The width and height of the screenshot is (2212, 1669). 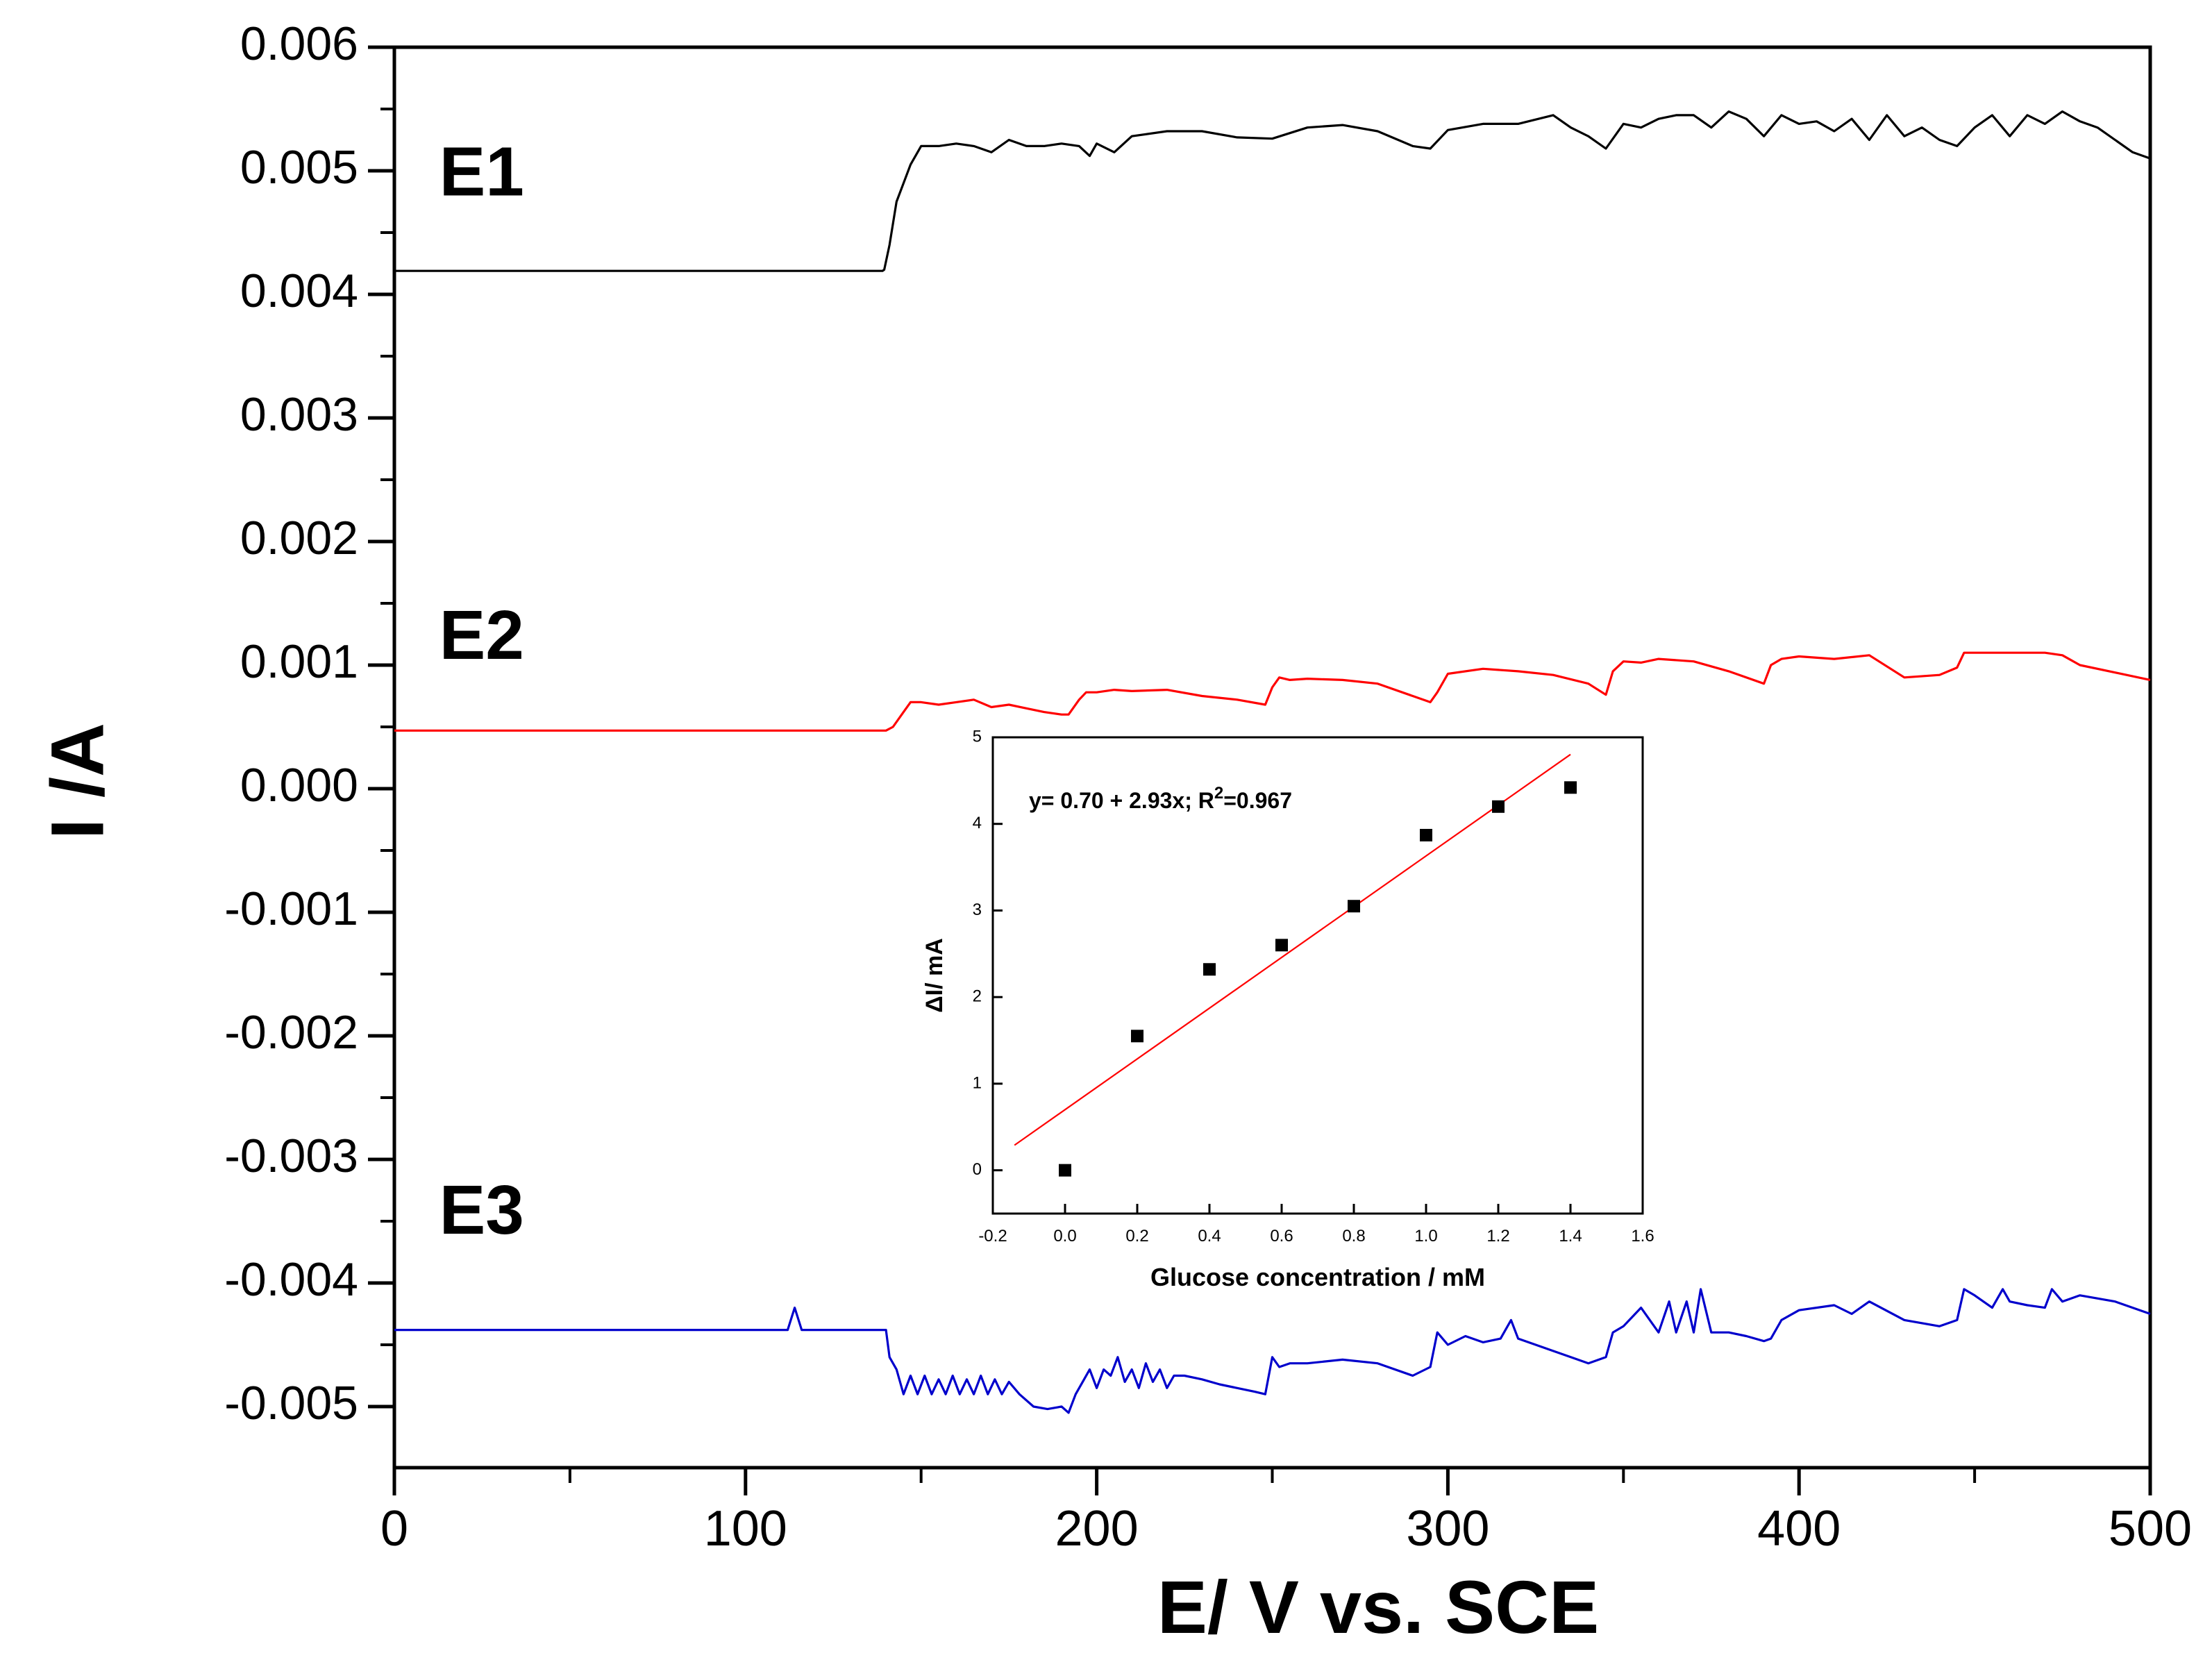 What do you see at coordinates (977, 823) in the screenshot?
I see `inset-y-tick-label: 4` at bounding box center [977, 823].